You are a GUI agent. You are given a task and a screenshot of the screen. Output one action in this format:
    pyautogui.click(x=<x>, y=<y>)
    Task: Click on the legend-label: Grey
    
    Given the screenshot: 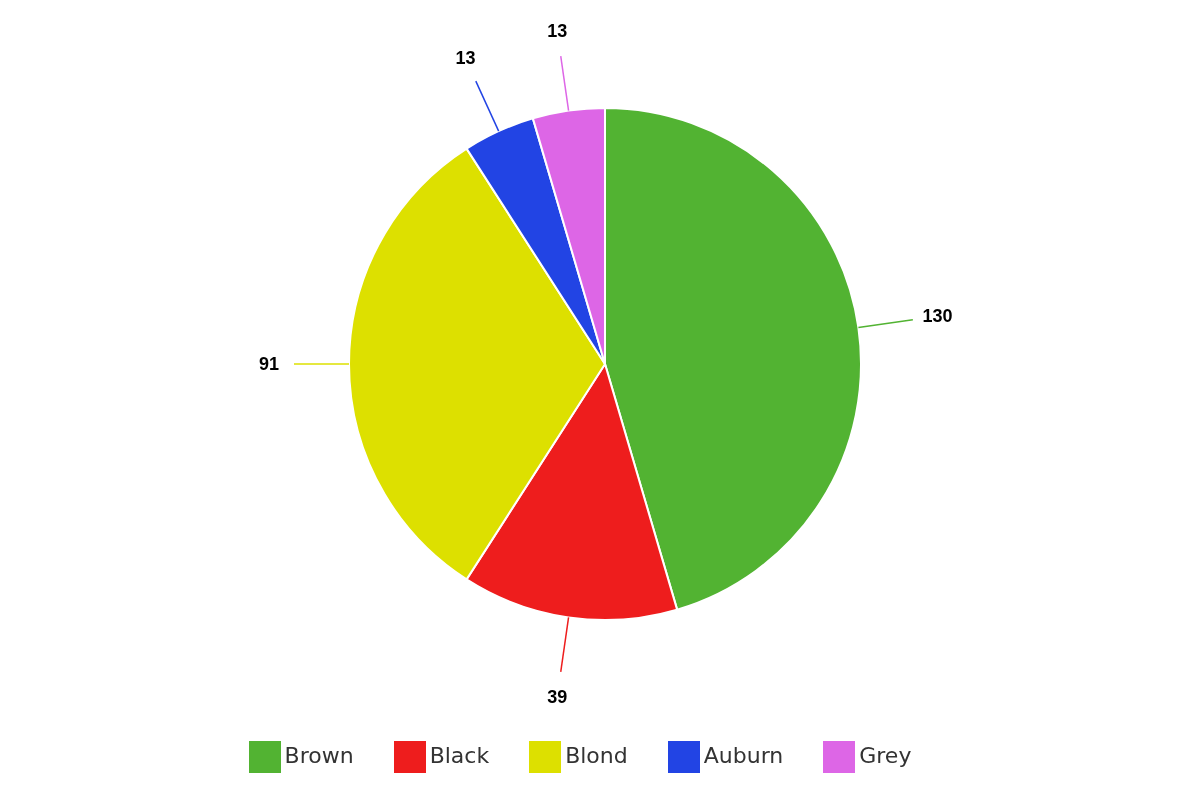 What is the action you would take?
    pyautogui.click(x=885, y=755)
    